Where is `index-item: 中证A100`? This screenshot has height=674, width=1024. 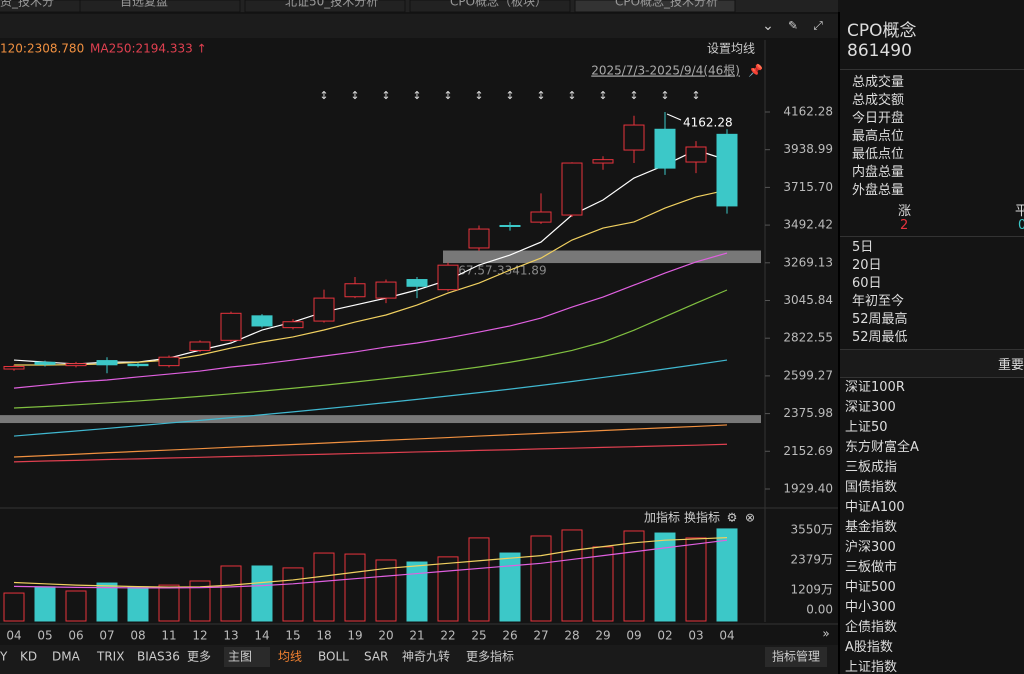
index-item: 中证A100 is located at coordinates (875, 507).